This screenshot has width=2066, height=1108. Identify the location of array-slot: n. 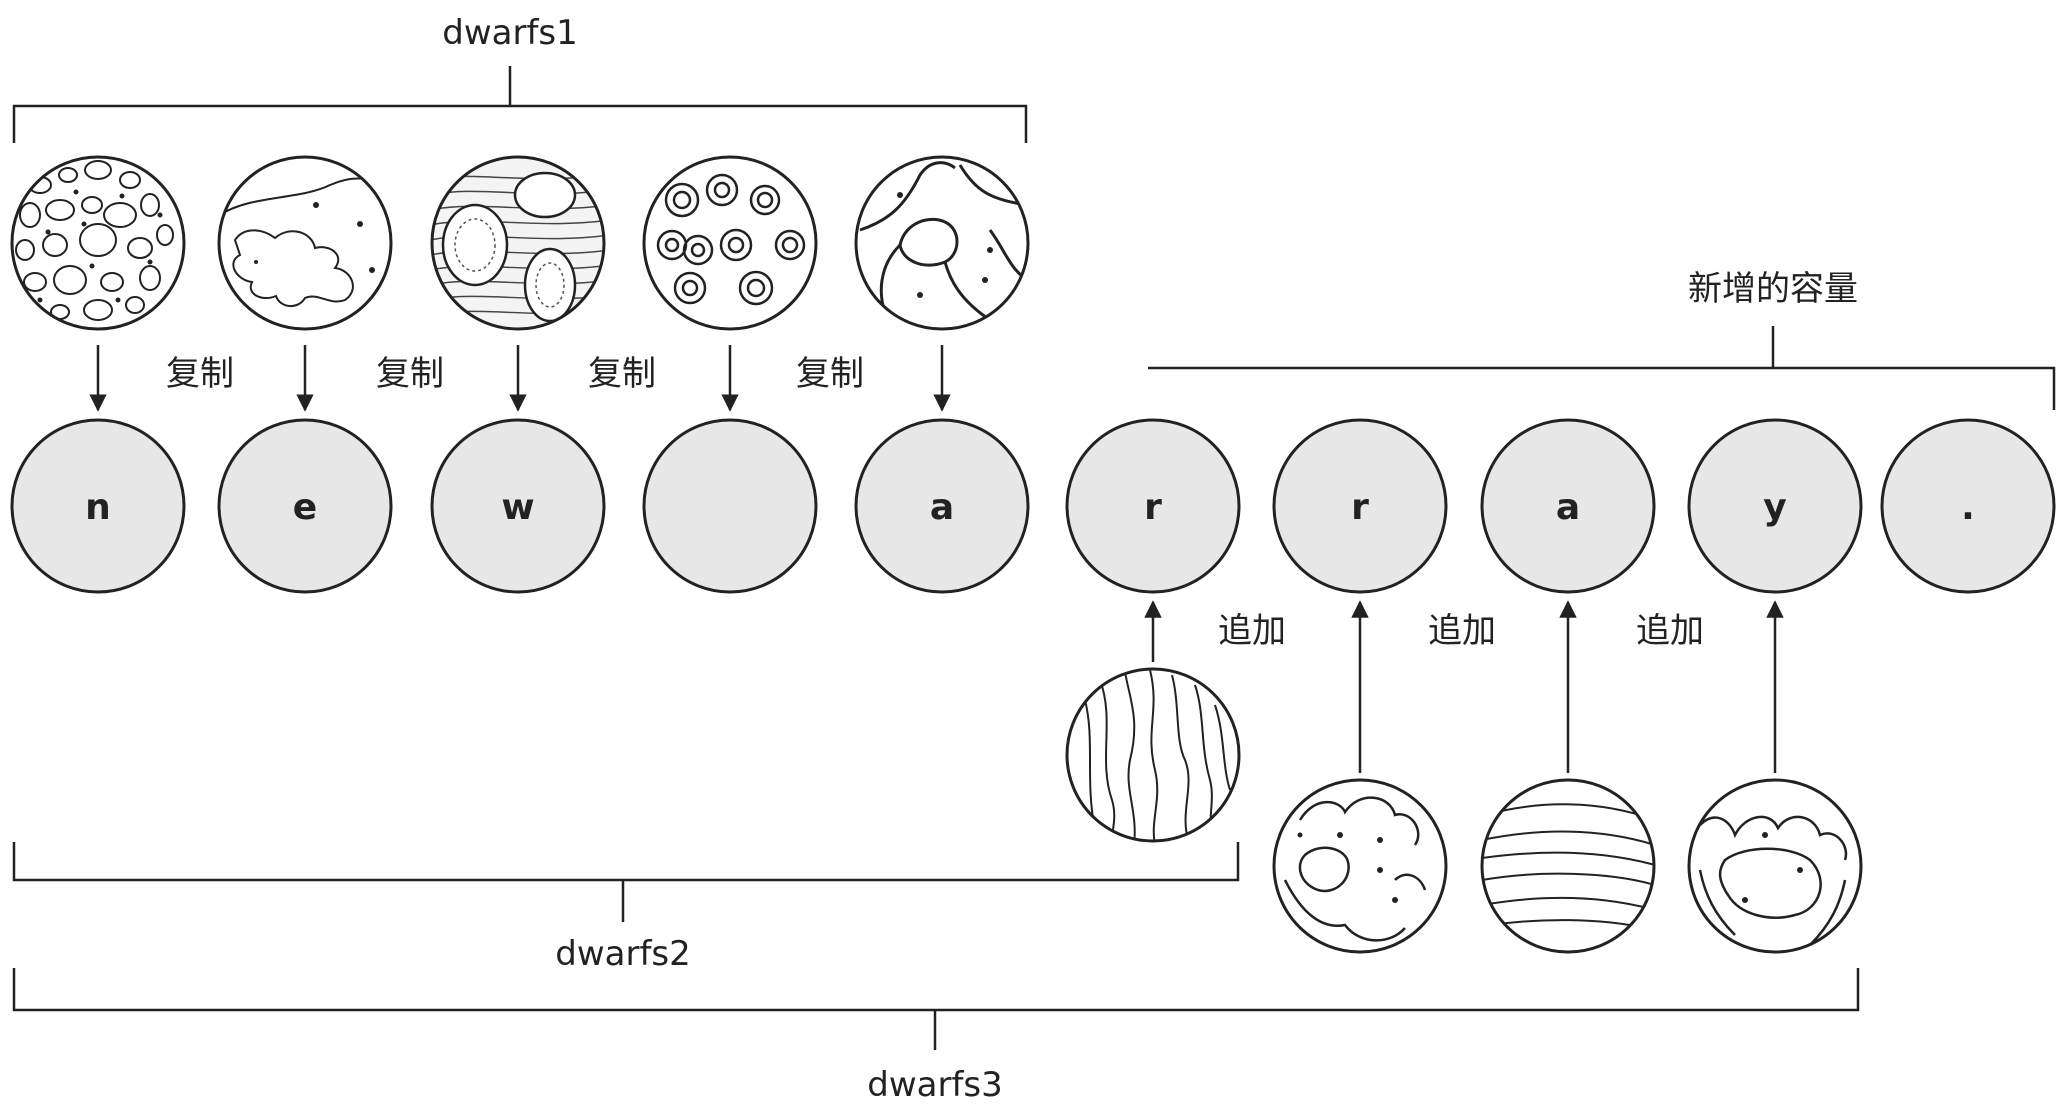
(98, 506).